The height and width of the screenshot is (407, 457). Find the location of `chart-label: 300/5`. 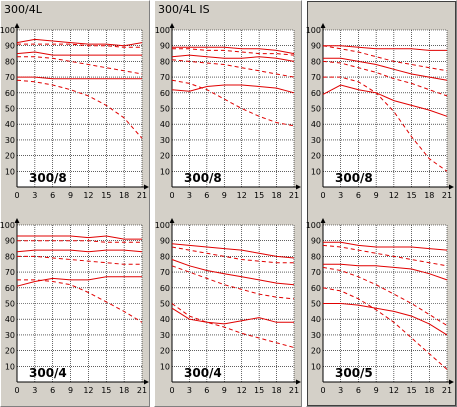

chart-label: 300/5 is located at coordinates (354, 373).